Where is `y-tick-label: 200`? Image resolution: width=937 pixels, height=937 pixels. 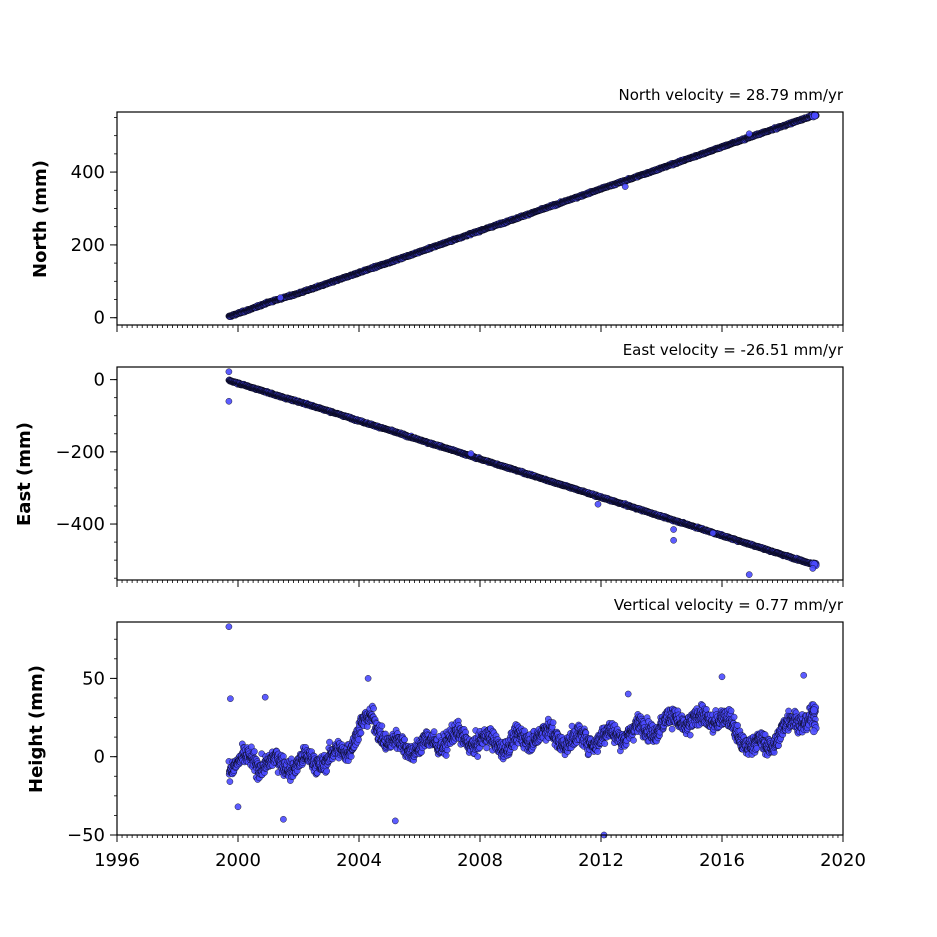
y-tick-label: 200 is located at coordinates (88, 245).